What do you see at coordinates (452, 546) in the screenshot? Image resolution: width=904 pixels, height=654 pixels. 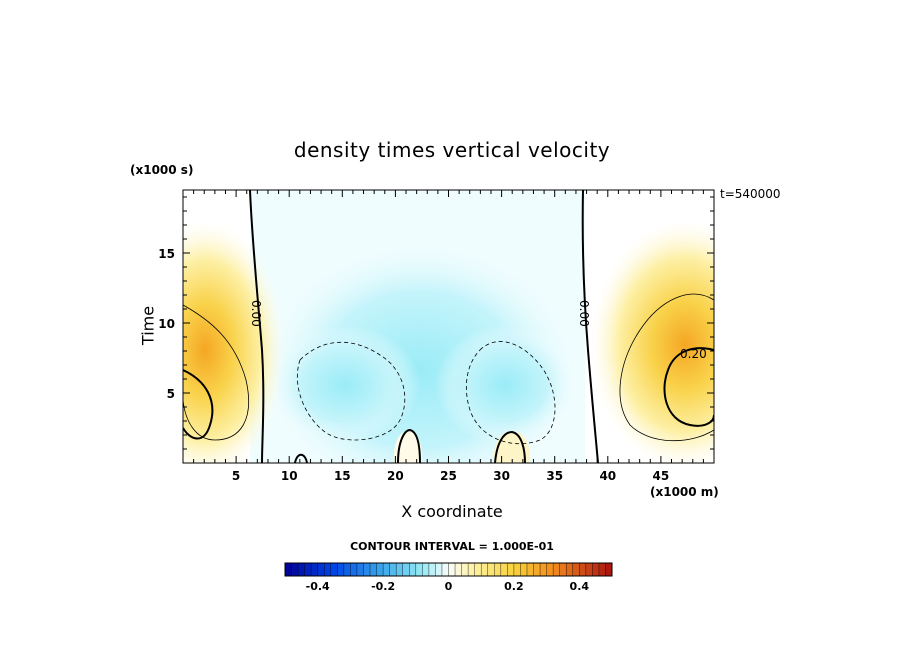 I see `contour-interval-label: CONTOUR INTERVAL = 1.000E-01` at bounding box center [452, 546].